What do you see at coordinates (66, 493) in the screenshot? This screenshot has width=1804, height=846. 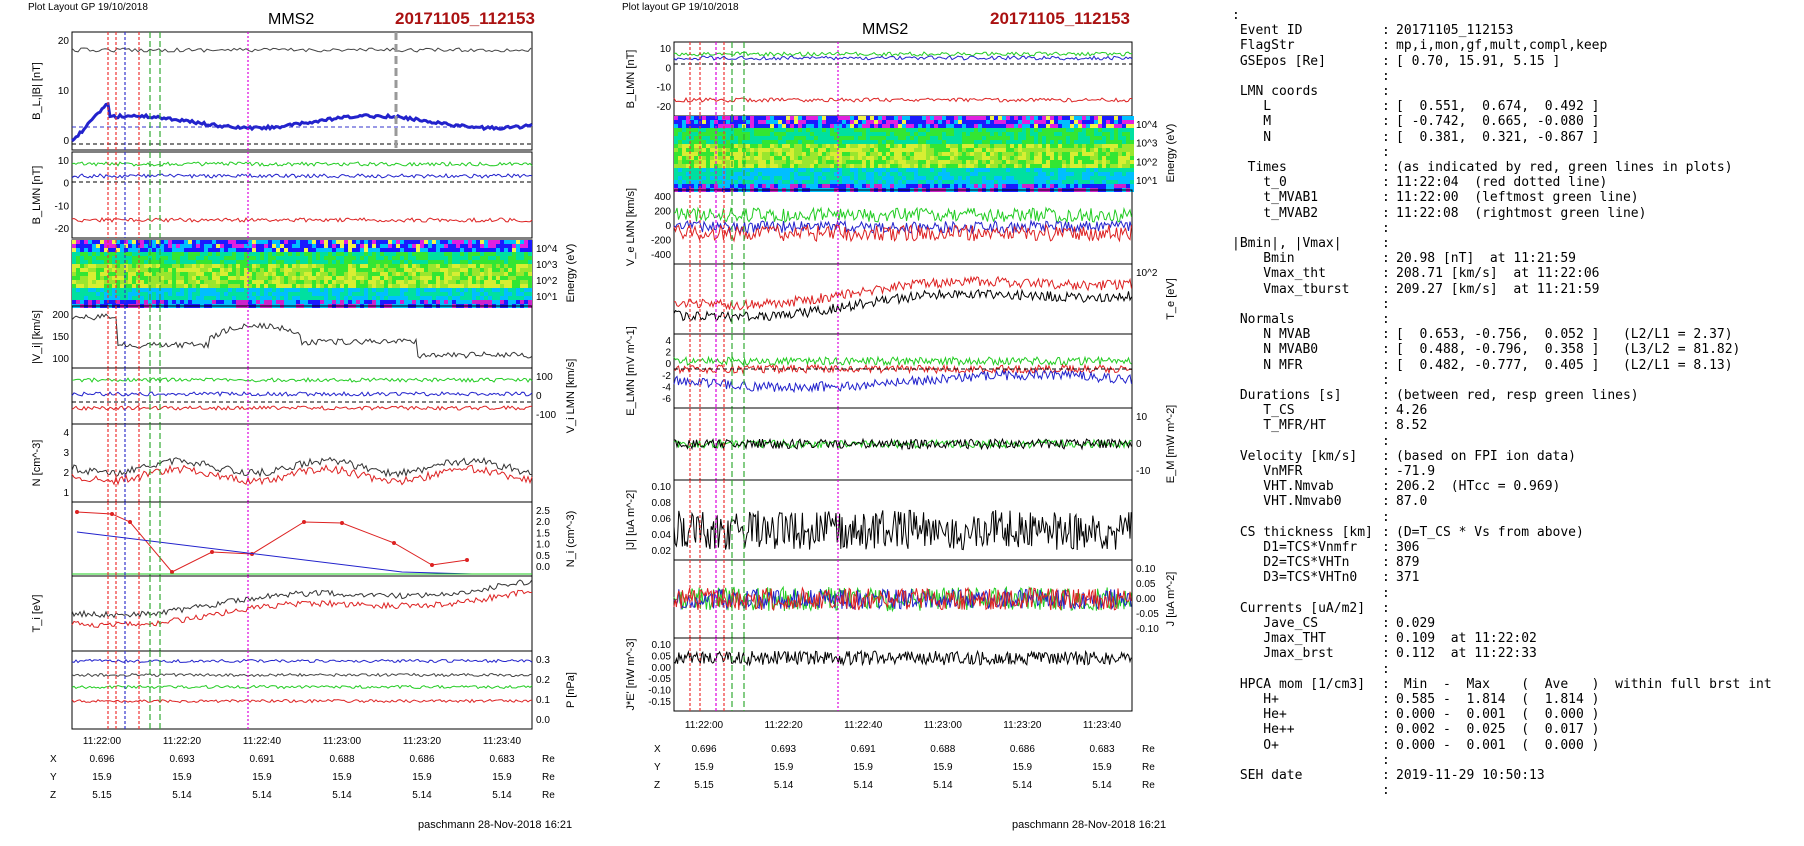 I see `left-y-tick: 1` at bounding box center [66, 493].